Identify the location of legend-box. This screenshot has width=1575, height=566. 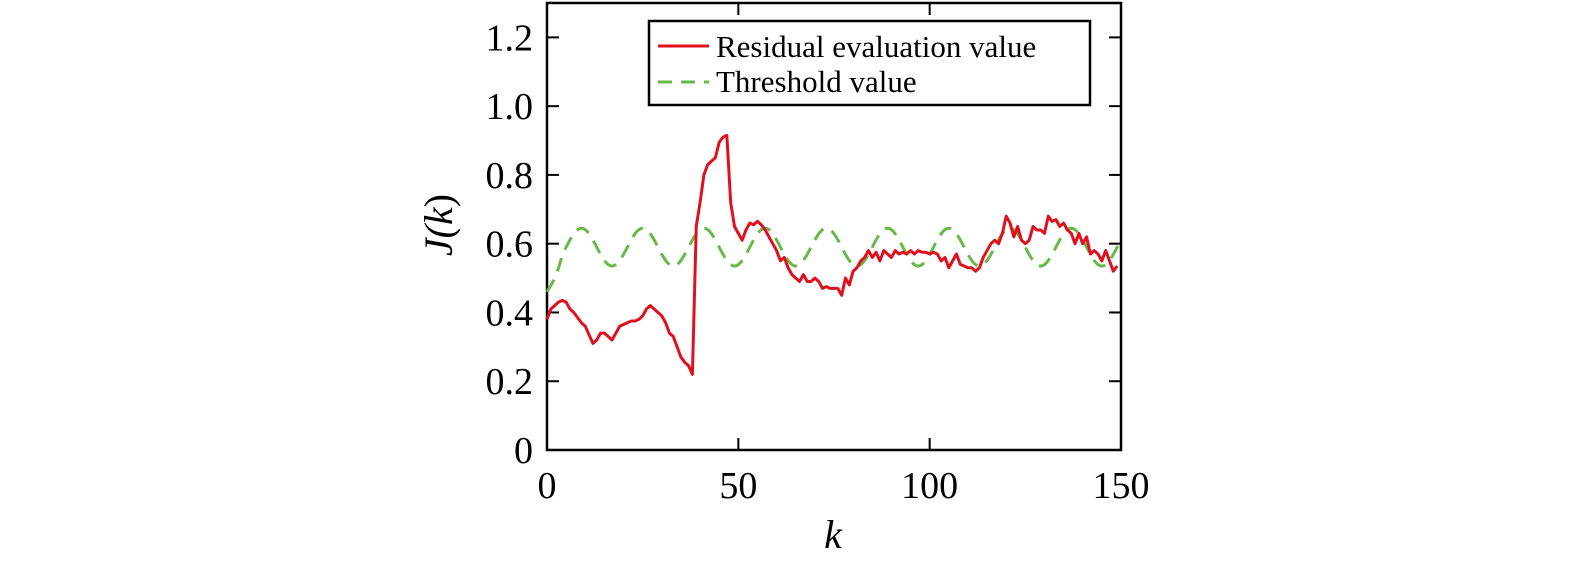
(869, 63).